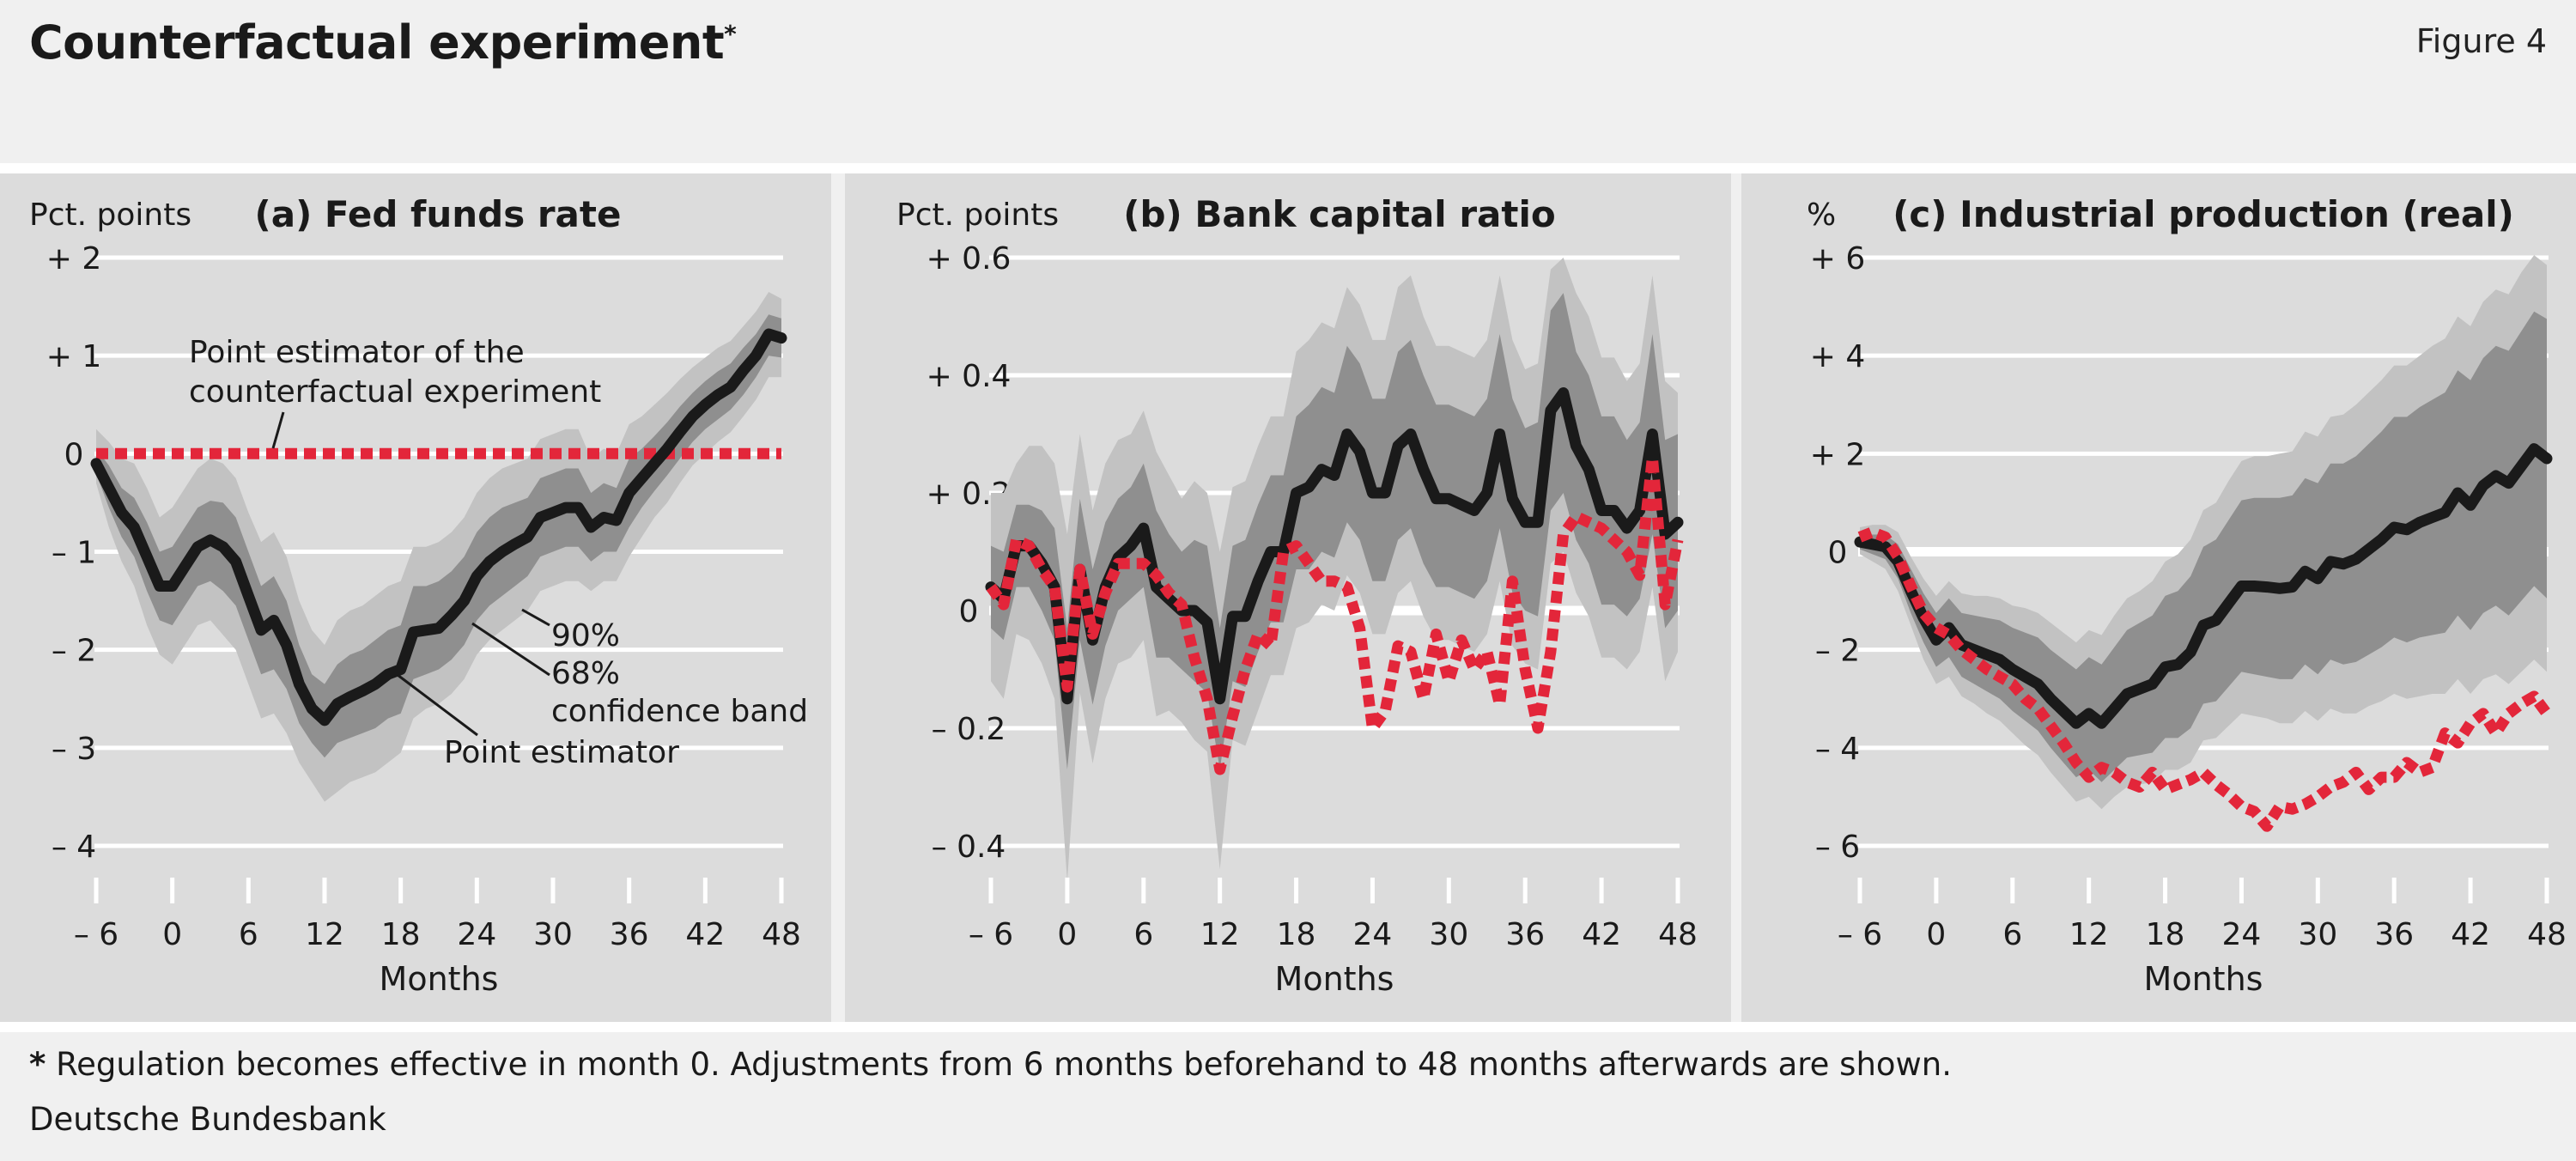 This screenshot has width=2576, height=1161. I want to click on band68-annotation: 68%, so click(585, 673).